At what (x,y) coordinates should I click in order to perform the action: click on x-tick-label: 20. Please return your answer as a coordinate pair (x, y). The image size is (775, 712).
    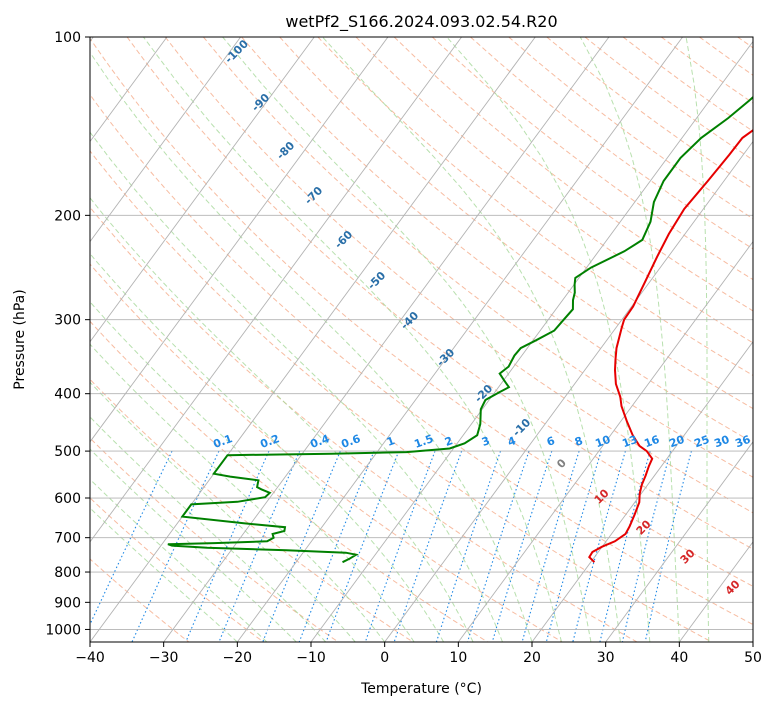
    Looking at the image, I should click on (532, 658).